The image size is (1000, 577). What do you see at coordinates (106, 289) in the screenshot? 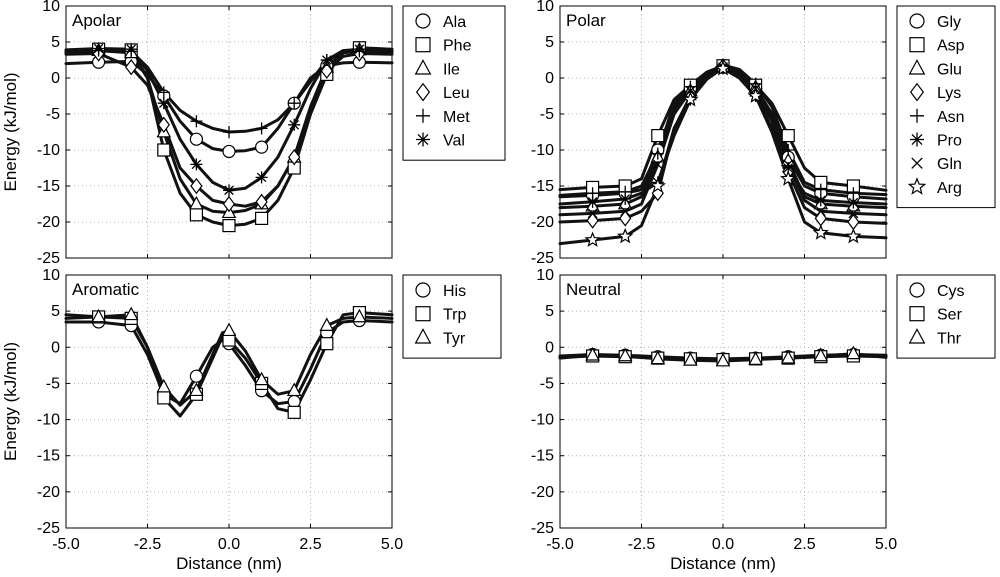
I see `panel-title: Aromatic` at bounding box center [106, 289].